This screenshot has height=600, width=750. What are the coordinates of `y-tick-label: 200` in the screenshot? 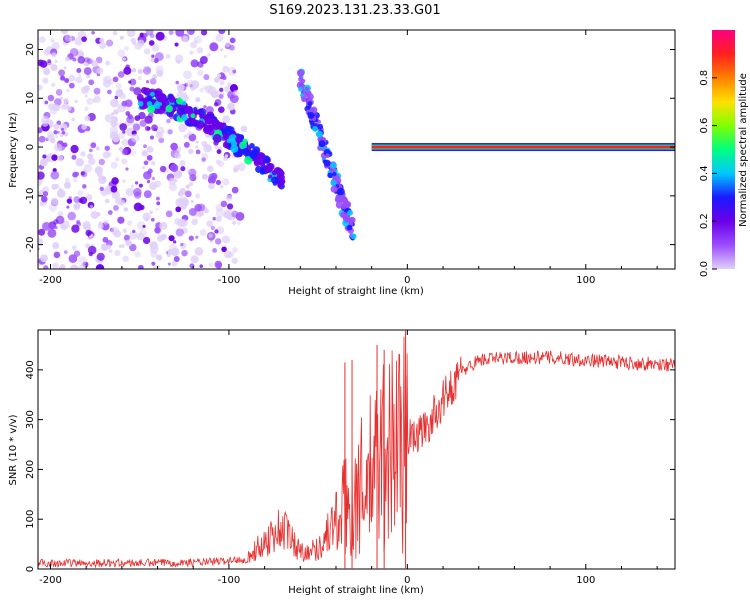 It's located at (30, 469).